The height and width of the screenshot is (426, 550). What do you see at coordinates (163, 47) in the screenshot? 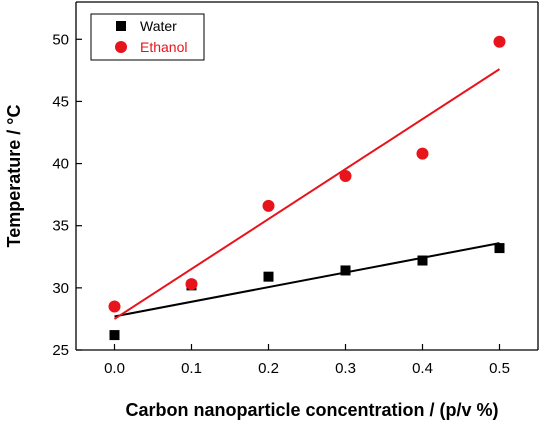
I see `legend-ethanol-label: Ethanol` at bounding box center [163, 47].